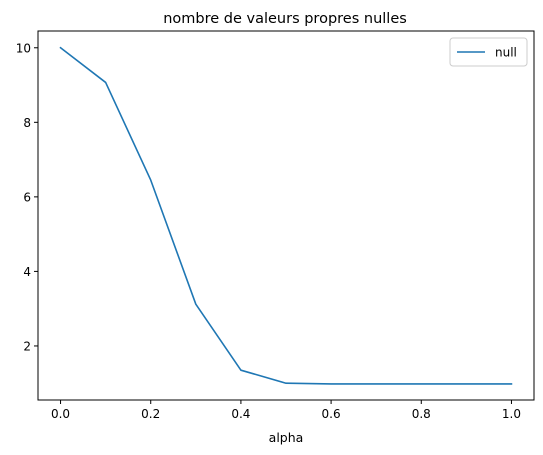 This screenshot has width=543, height=455. I want to click on legend: null, so click(488, 52).